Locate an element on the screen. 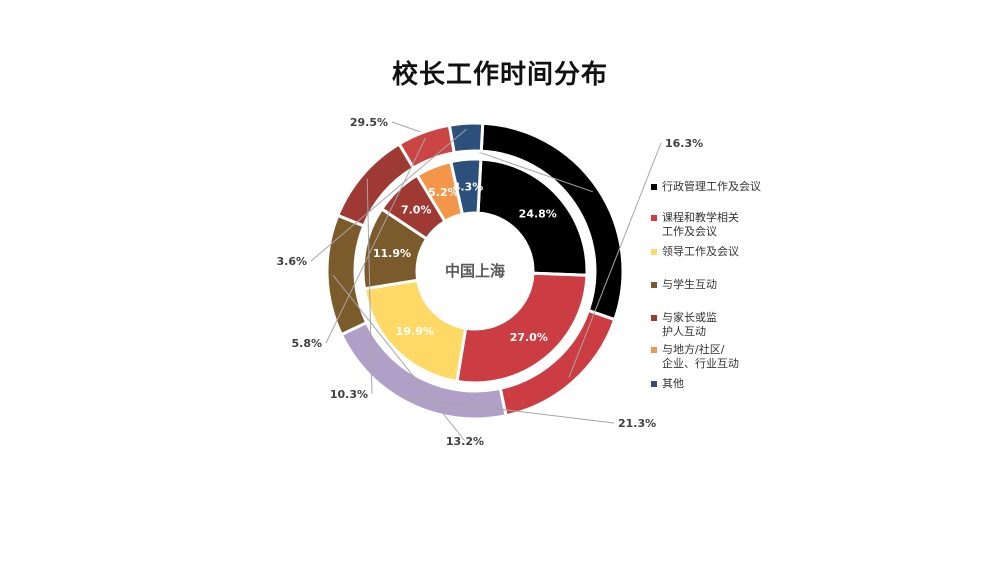 Image resolution: width=1000 pixels, height=562 pixels. inner-data-label: 11.9% is located at coordinates (392, 253).